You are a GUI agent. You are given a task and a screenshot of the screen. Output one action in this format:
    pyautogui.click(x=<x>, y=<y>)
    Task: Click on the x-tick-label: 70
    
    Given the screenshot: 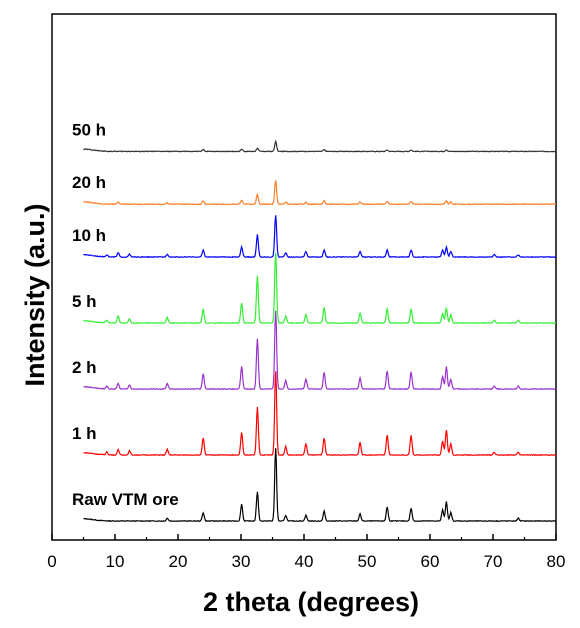 What is the action you would take?
    pyautogui.click(x=493, y=561)
    